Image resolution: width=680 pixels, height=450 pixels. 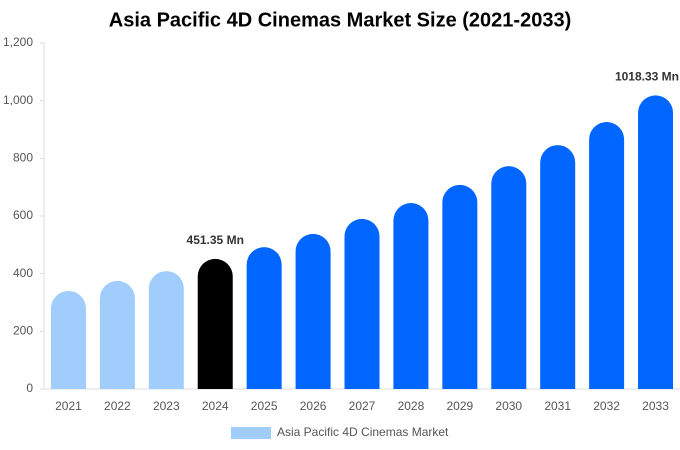 What do you see at coordinates (23, 215) in the screenshot?
I see `y-tick-label: 600` at bounding box center [23, 215].